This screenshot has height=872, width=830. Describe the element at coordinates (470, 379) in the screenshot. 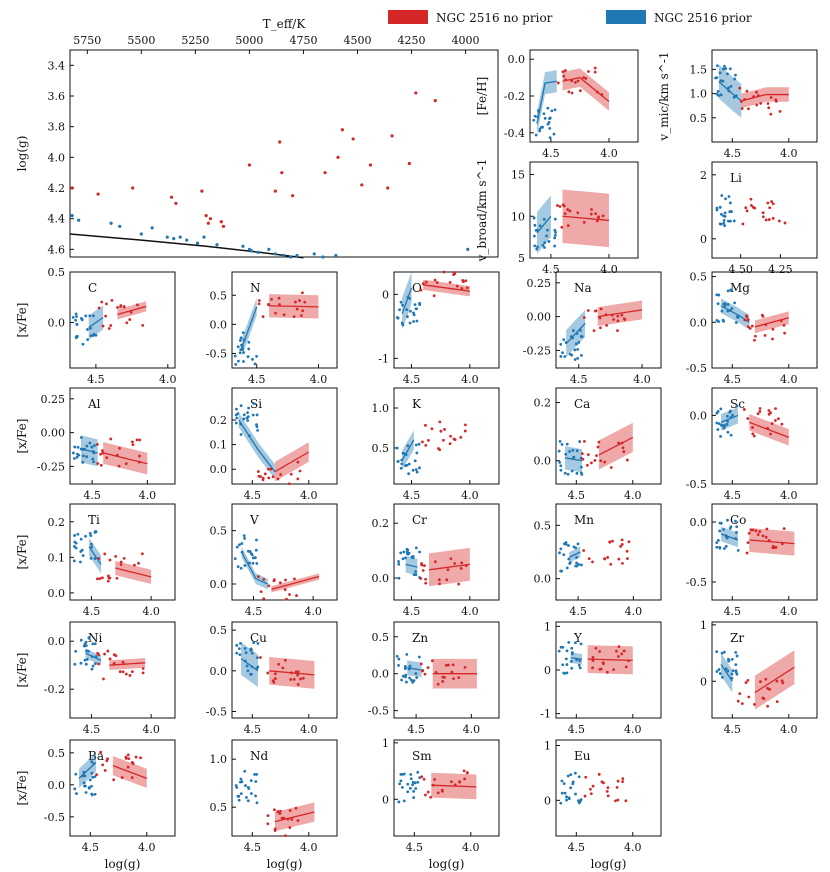

I see `x-tick-label: 4.0` at that location.